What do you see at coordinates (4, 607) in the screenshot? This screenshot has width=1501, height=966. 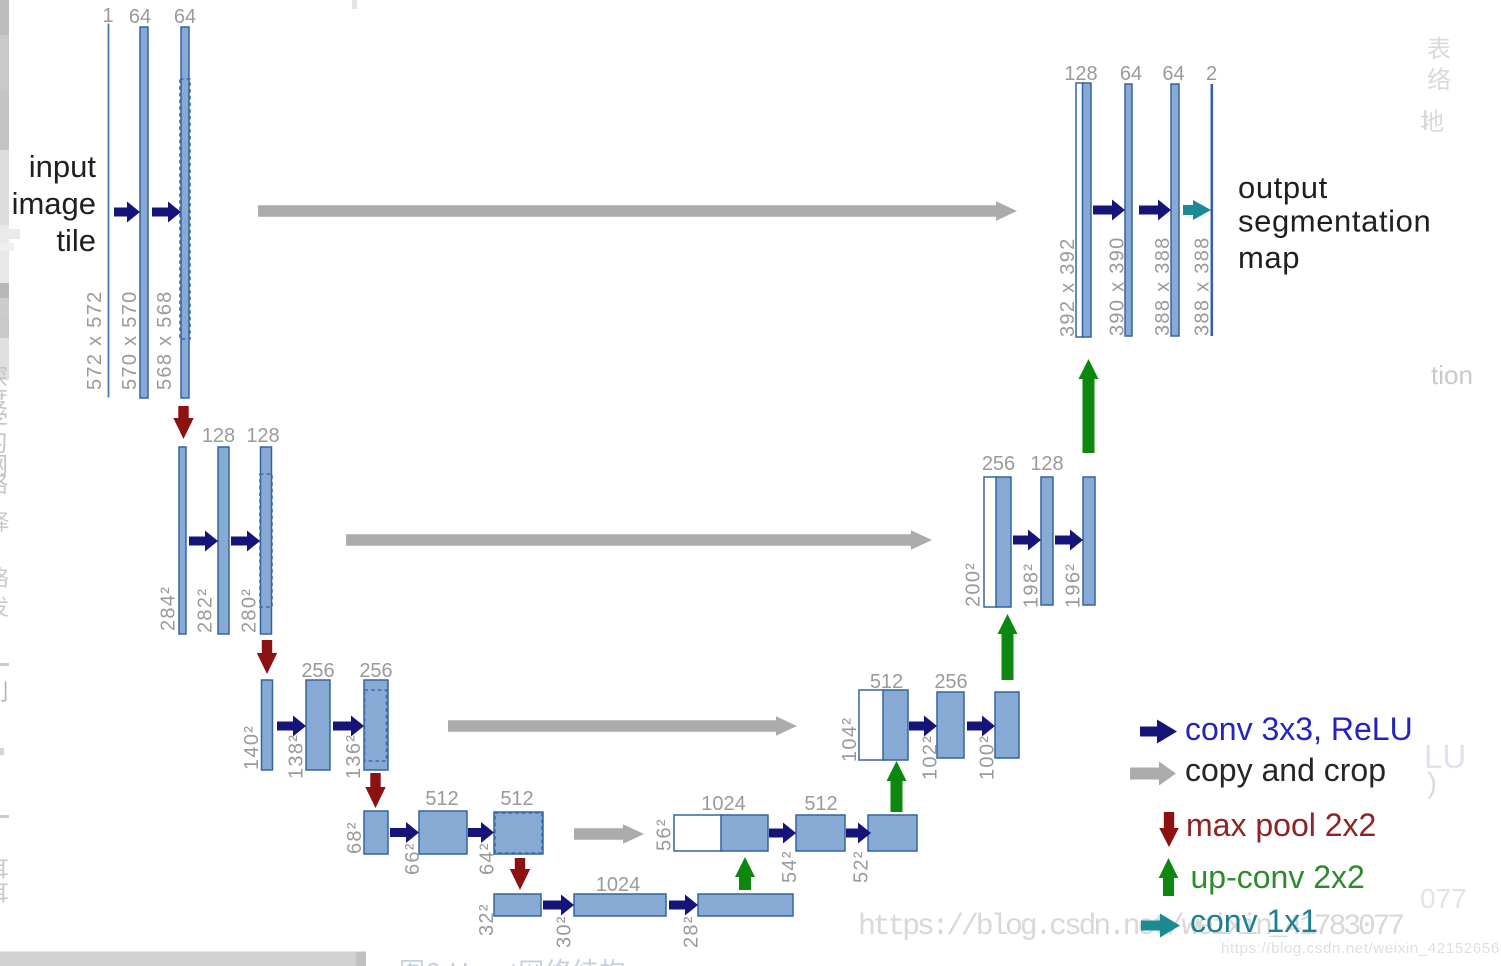 I see `svg-text: 发` at bounding box center [4, 607].